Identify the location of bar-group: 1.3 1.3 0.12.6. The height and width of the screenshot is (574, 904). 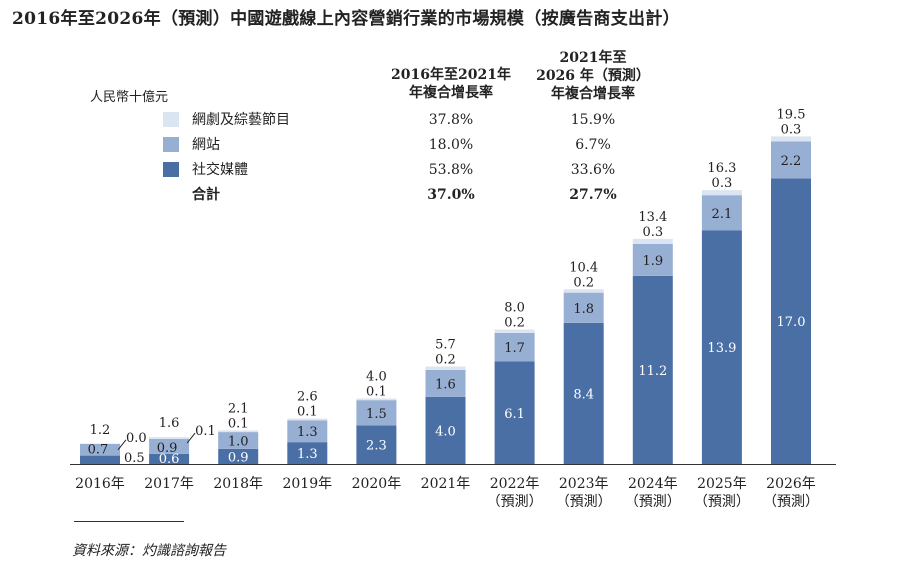
(307, 427).